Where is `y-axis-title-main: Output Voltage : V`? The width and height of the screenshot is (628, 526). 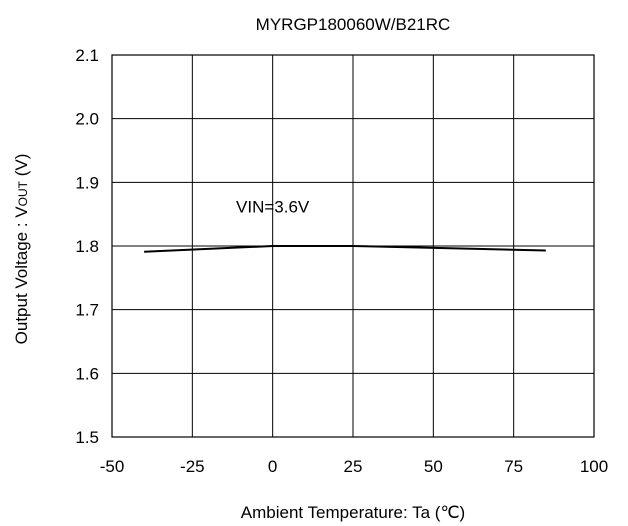
y-axis-title-main: Output Voltage : V is located at coordinates (21, 275).